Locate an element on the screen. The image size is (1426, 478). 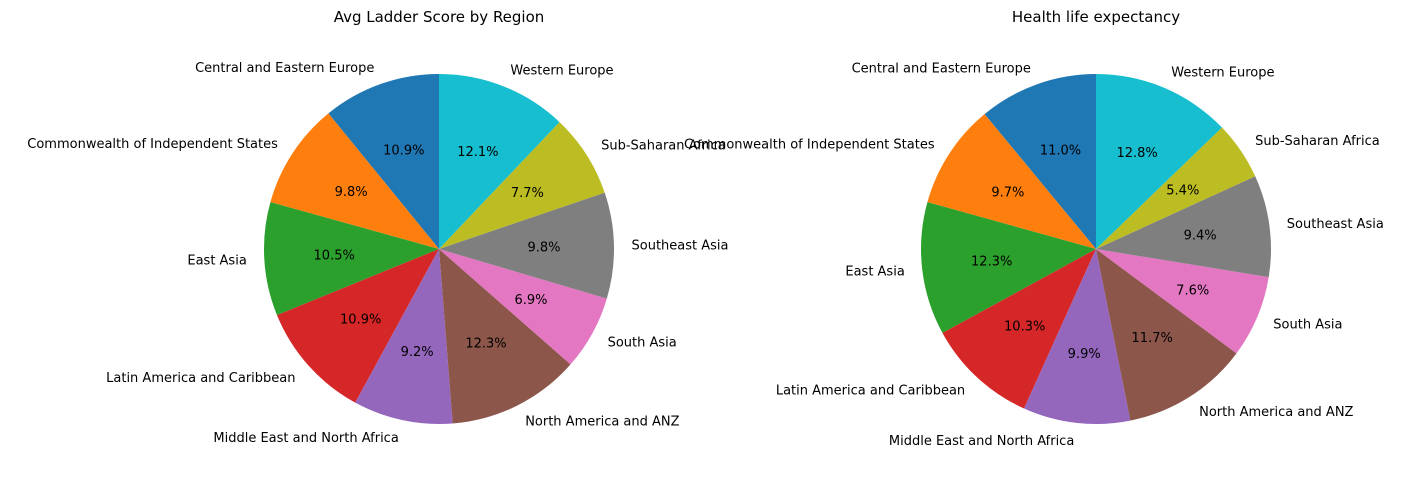
ladder-score-pct-label-sub-saharan-africa: 7.7% is located at coordinates (527, 193).